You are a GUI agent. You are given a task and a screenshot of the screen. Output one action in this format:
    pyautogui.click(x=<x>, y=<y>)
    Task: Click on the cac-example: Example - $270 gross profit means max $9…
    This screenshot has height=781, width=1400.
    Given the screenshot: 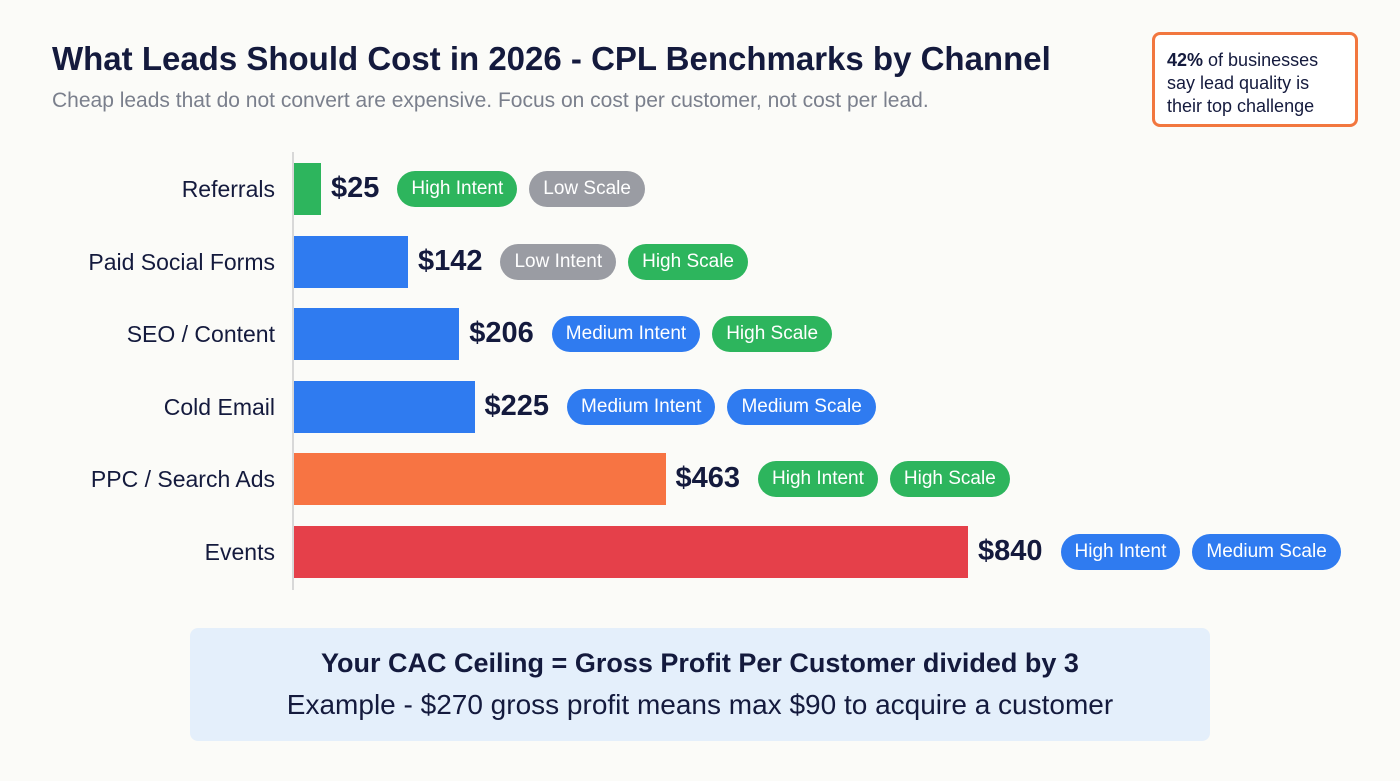 What is the action you would take?
    pyautogui.click(x=700, y=704)
    